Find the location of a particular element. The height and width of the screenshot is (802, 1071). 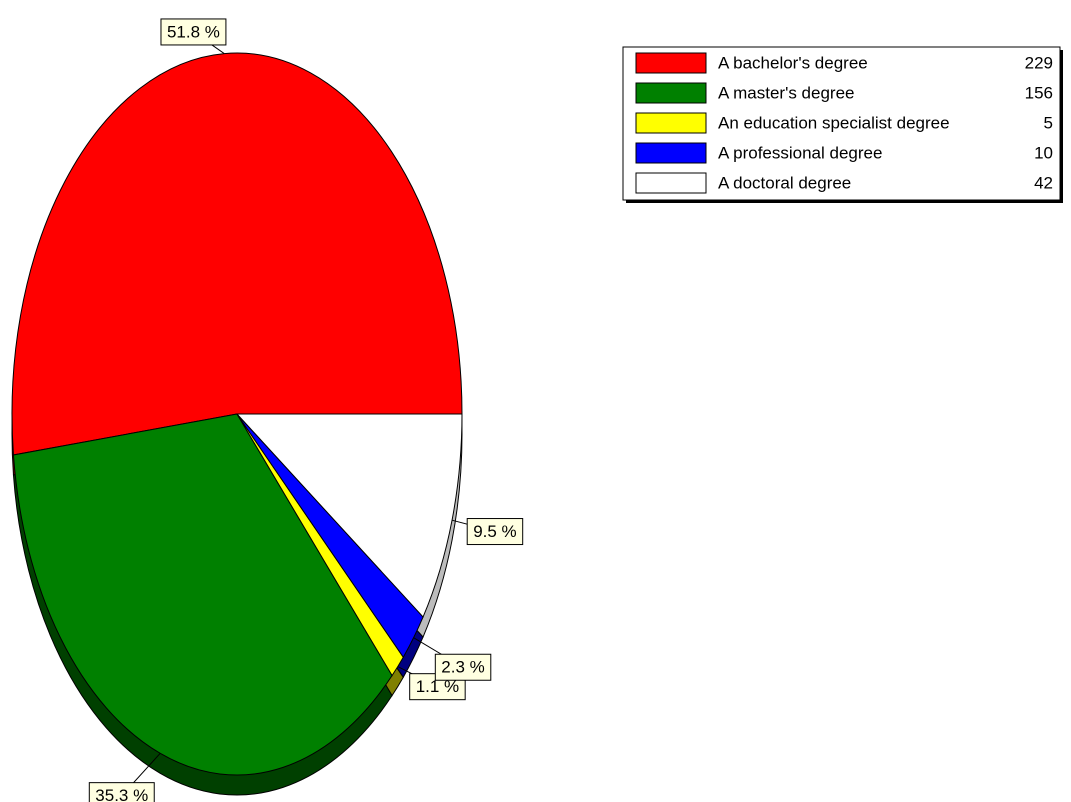

legend-value: 156 is located at coordinates (1039, 92).